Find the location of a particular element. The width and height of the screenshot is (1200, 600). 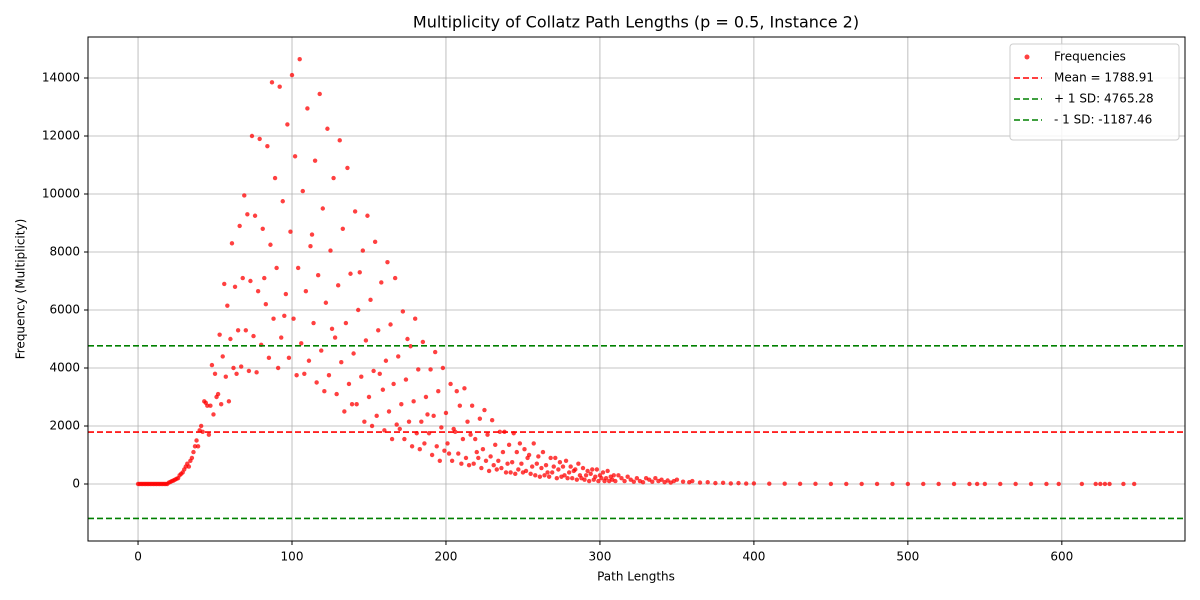

y-tick-label: 6000 is located at coordinates (64, 309).